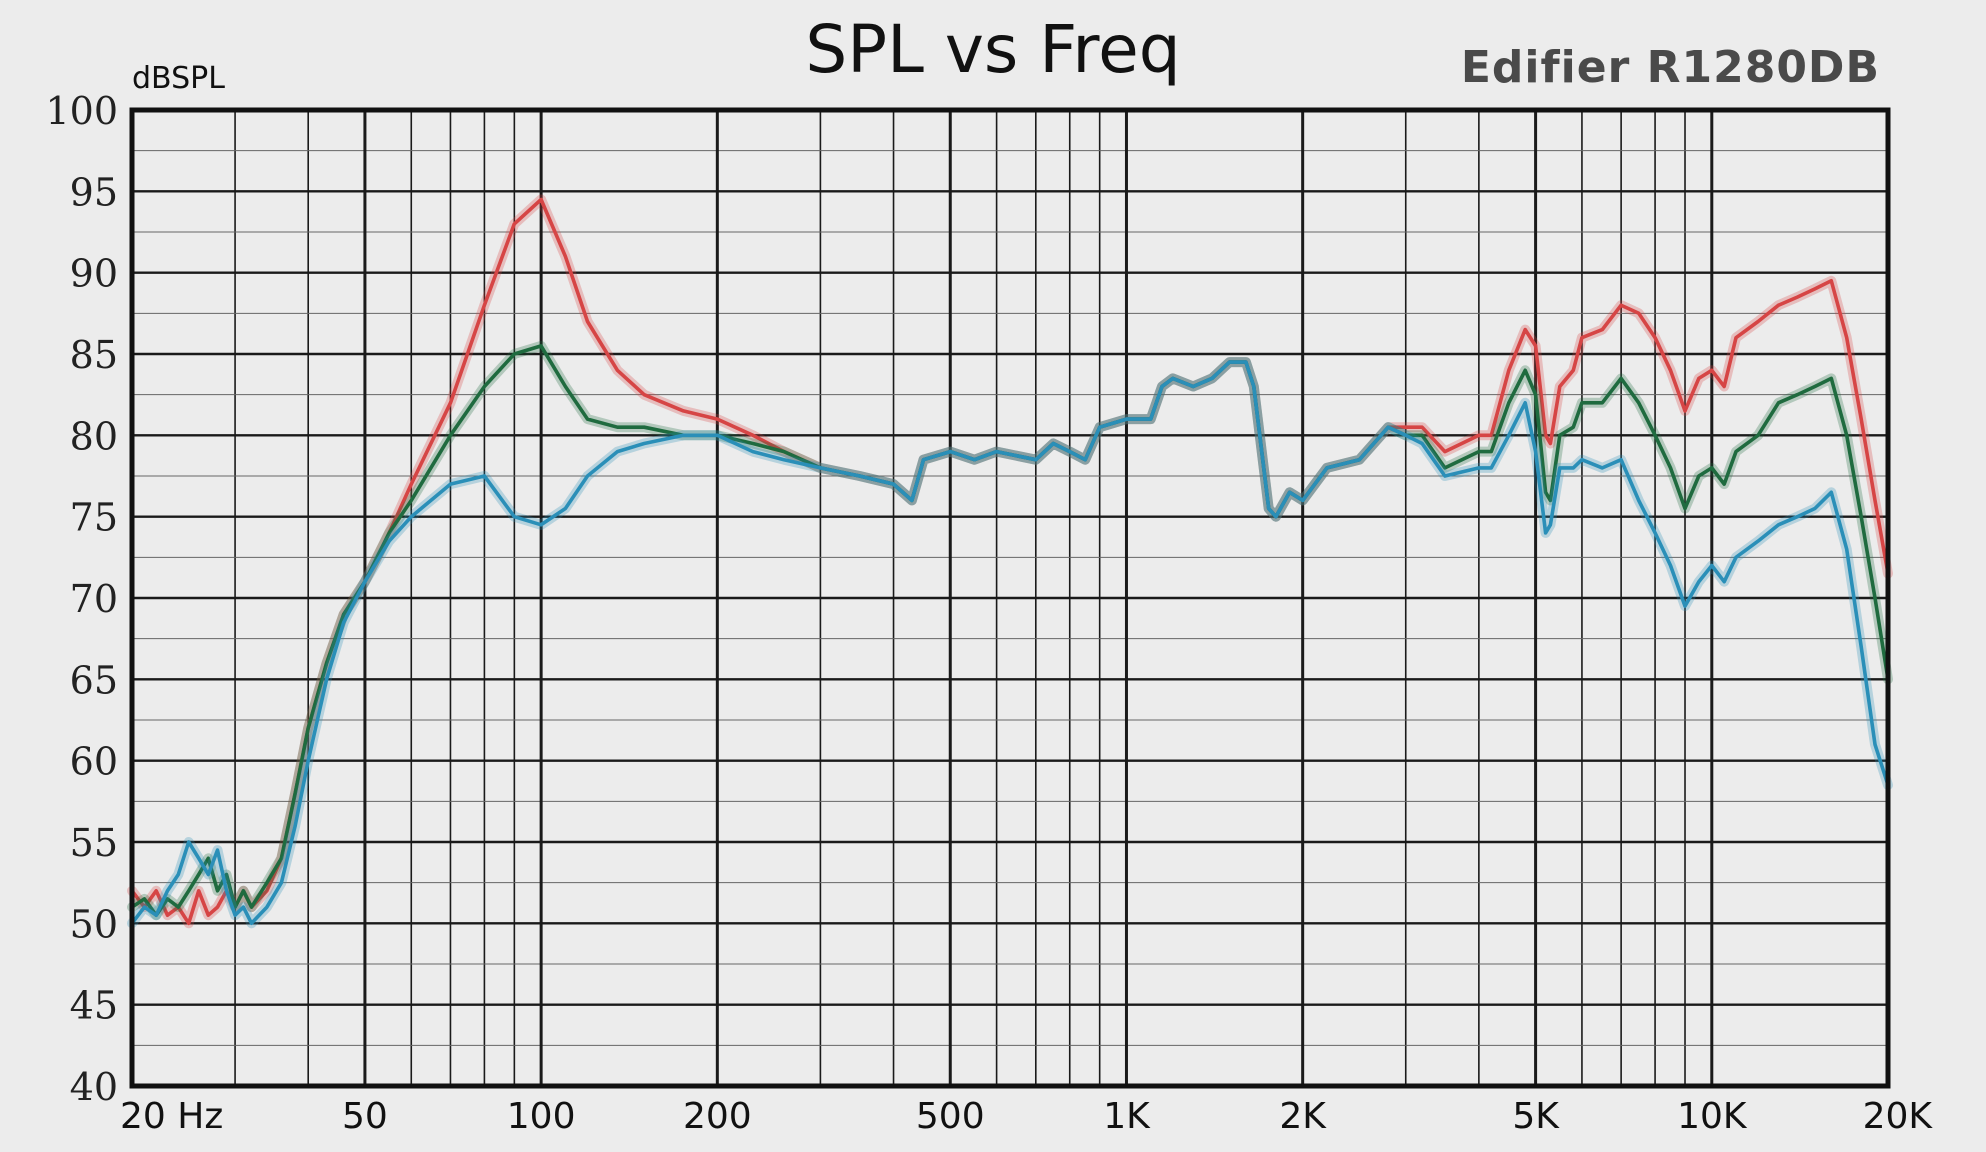 The image size is (1986, 1152). I want to click on y-tick-label: 90, so click(94, 274).